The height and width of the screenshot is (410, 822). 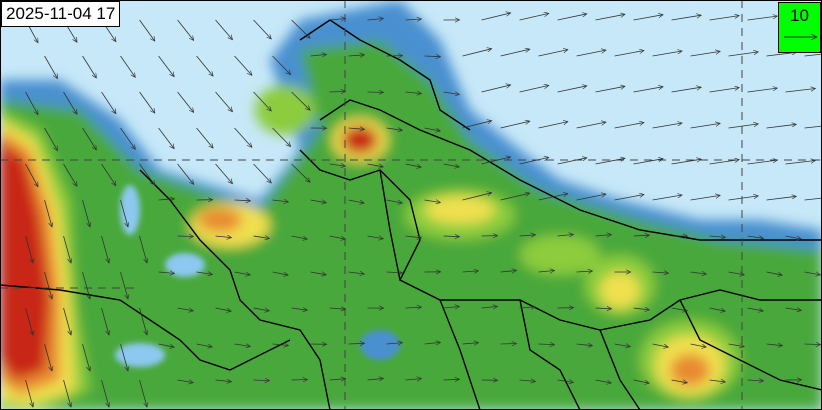 I want to click on wind-legend: 10, so click(x=799, y=27).